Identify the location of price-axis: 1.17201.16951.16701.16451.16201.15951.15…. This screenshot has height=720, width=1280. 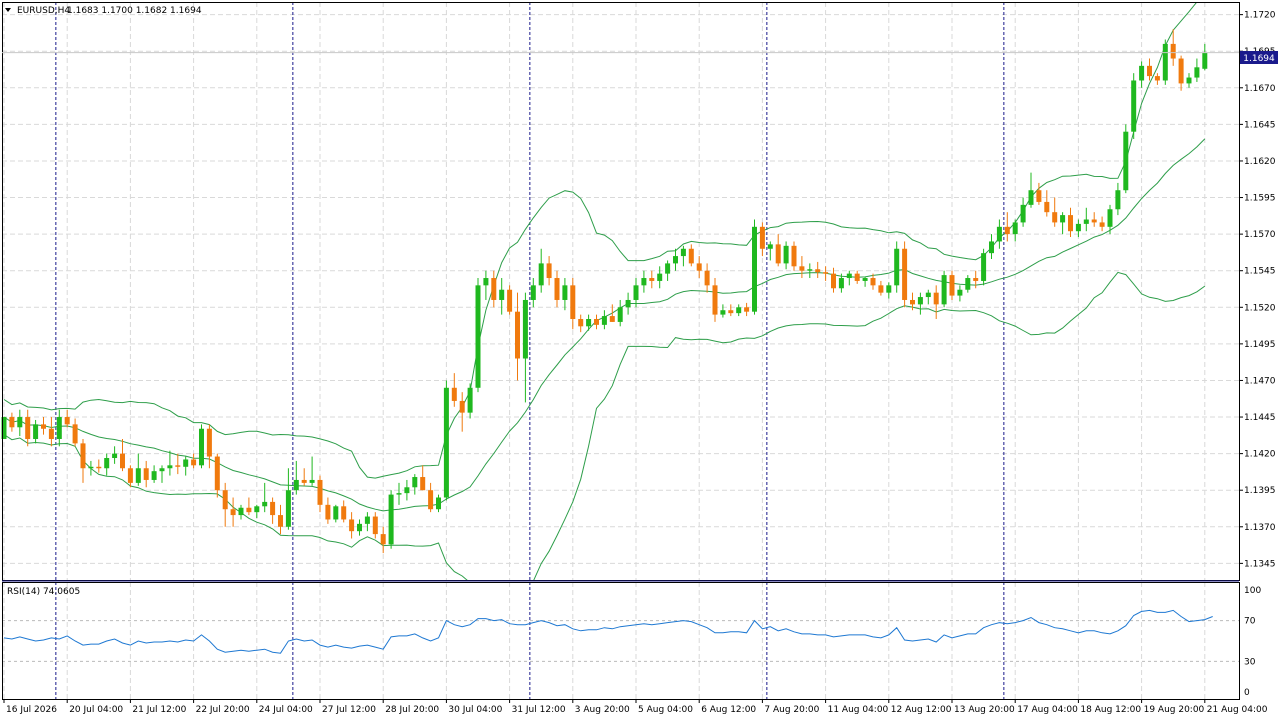
(1257, 290).